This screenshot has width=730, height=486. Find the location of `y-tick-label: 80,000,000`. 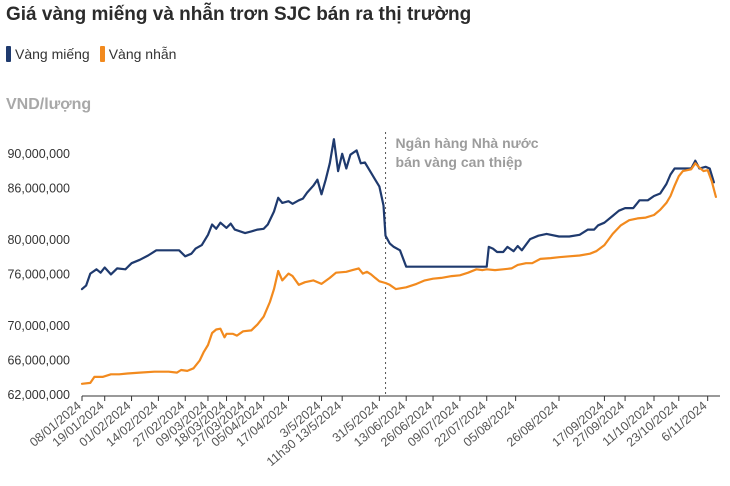

y-tick-label: 80,000,000 is located at coordinates (38, 240).